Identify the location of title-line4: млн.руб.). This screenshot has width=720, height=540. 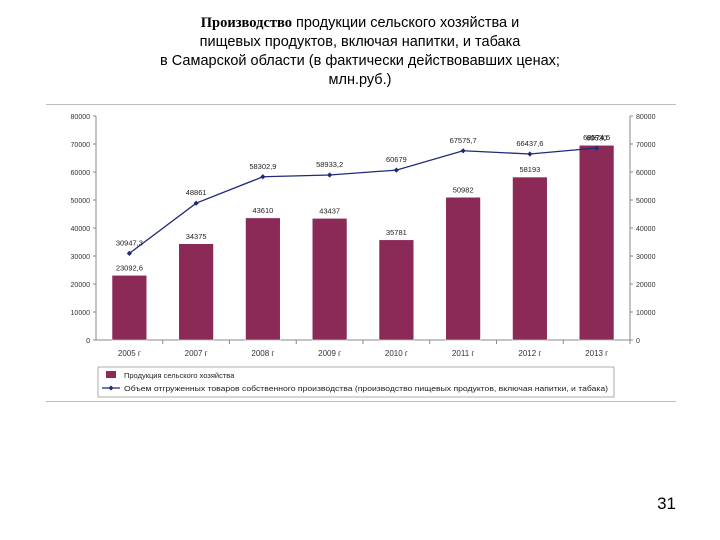
(360, 80).